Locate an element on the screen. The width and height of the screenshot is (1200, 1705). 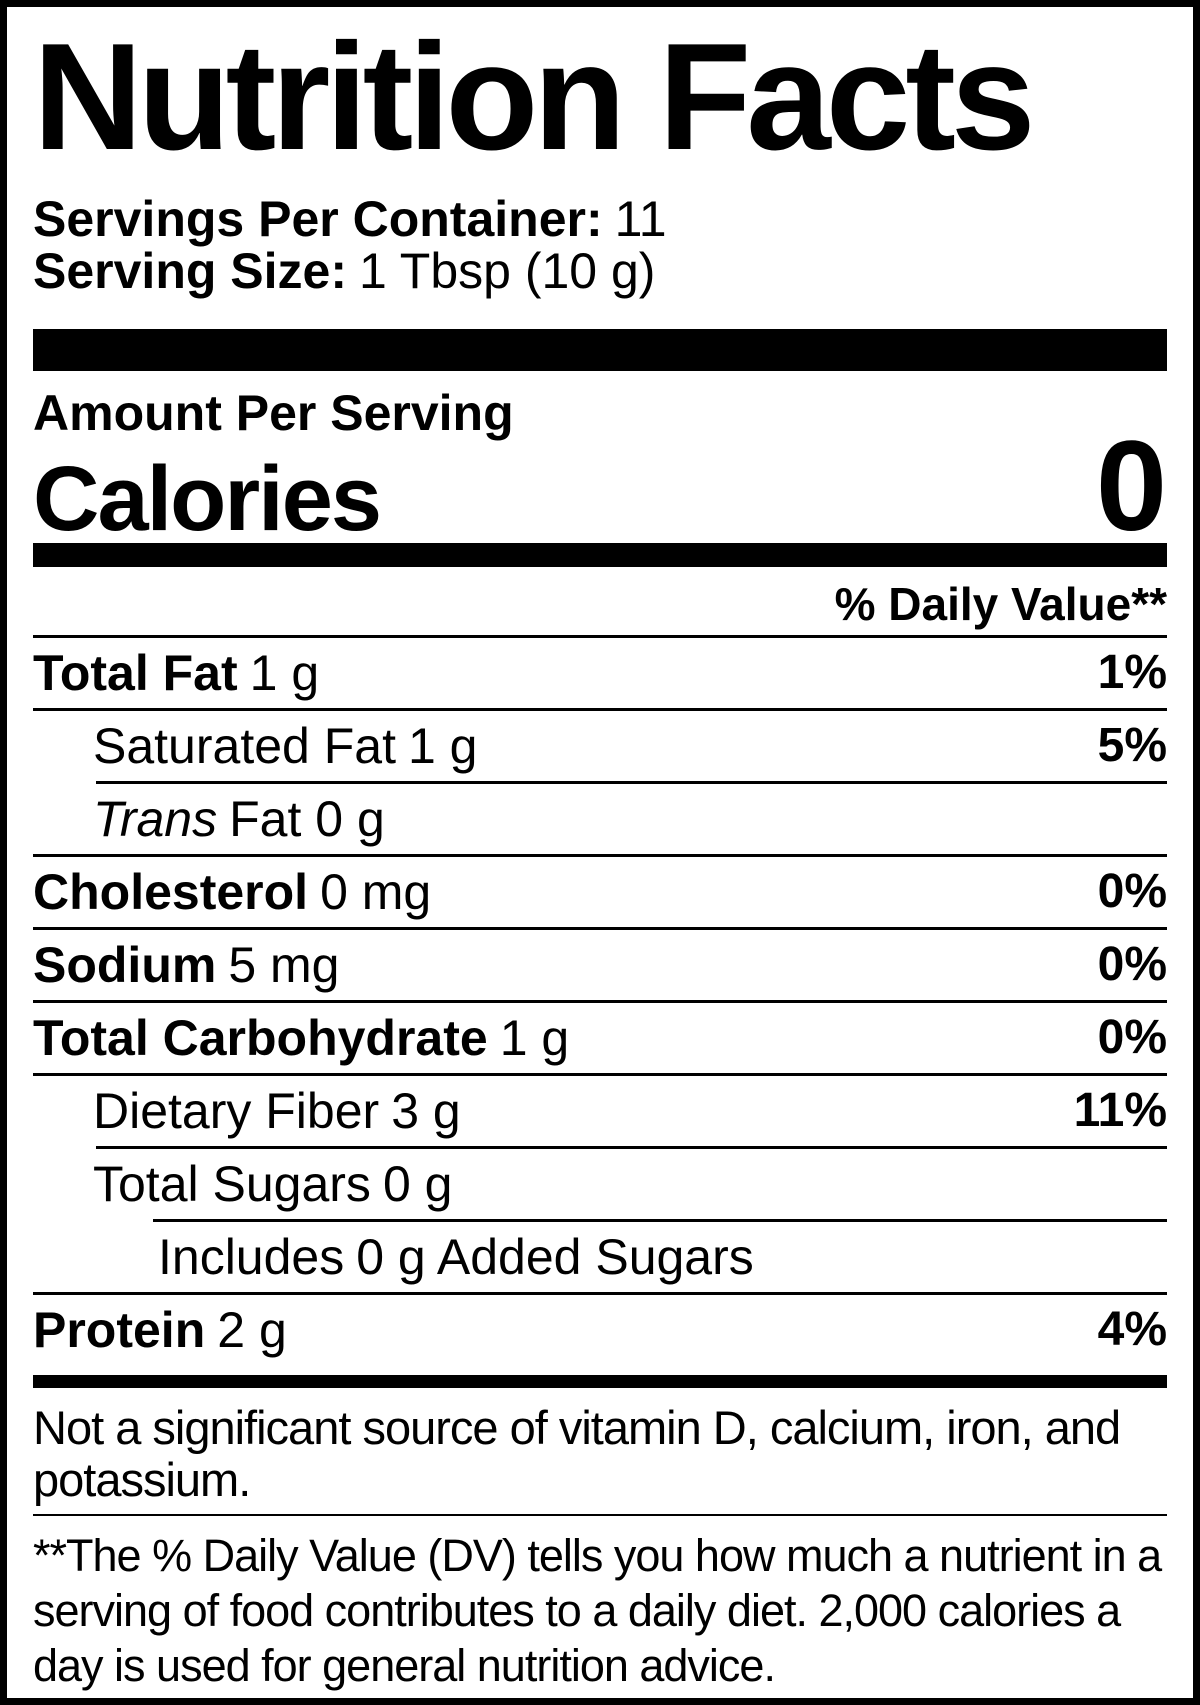
nutrient-text: Total Sugars 0 g is located at coordinates (272, 1184).